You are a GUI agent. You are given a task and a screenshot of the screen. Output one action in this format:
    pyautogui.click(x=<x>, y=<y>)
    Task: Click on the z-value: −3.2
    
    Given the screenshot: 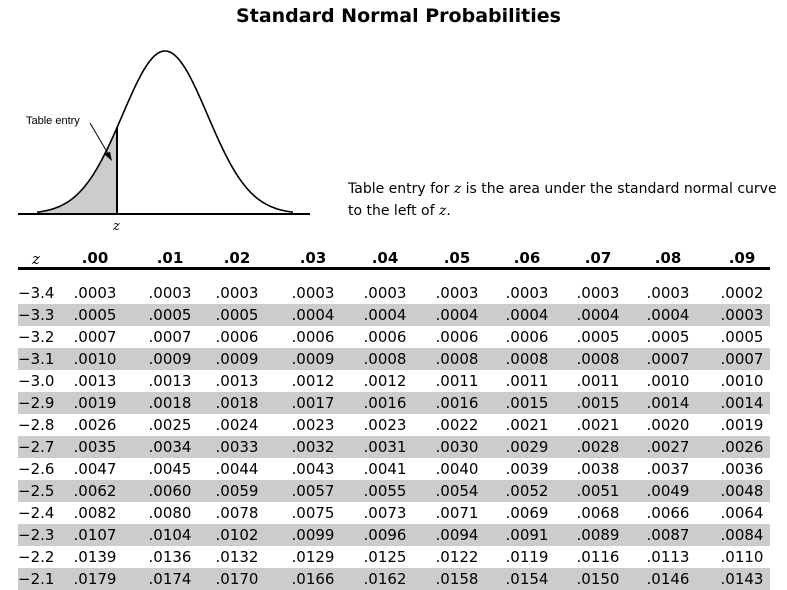 What is the action you would take?
    pyautogui.click(x=36, y=337)
    